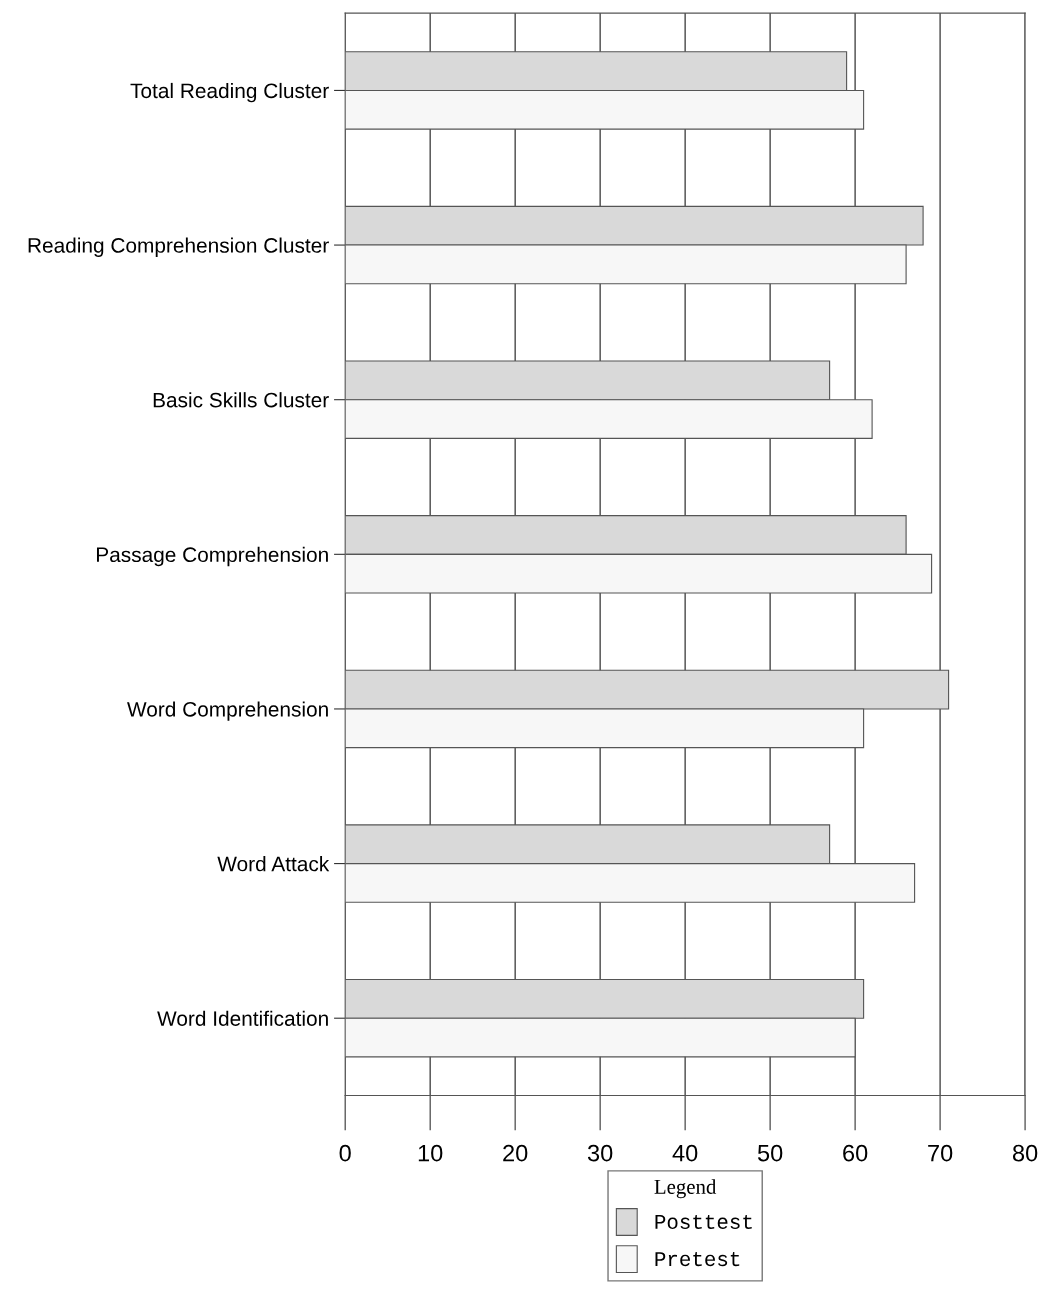  Describe the element at coordinates (178, 247) in the screenshot. I see `y-tick-label: Reading Comprehension Cluster` at that location.